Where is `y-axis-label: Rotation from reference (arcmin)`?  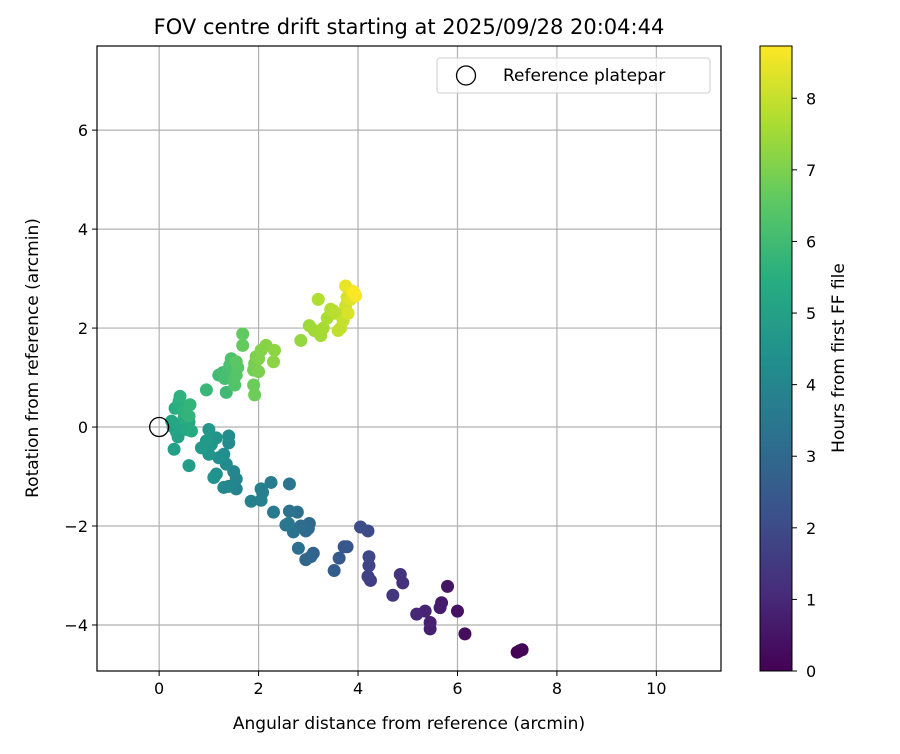
y-axis-label: Rotation from reference (arcmin) is located at coordinates (33, 358).